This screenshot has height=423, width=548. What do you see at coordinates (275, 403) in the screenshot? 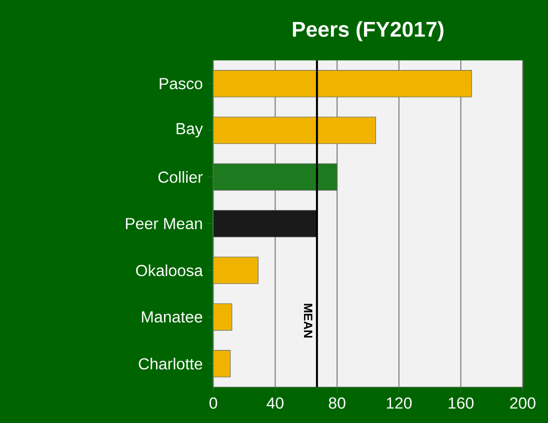
I see `x-tick-label: 40` at bounding box center [275, 403].